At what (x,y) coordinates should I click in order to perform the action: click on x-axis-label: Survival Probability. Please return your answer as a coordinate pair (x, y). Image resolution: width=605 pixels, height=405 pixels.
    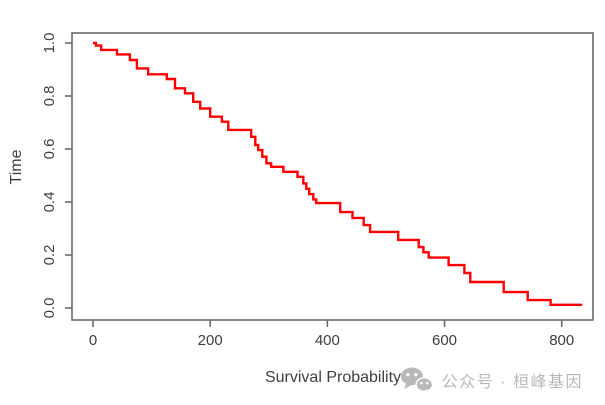
    Looking at the image, I should click on (333, 377).